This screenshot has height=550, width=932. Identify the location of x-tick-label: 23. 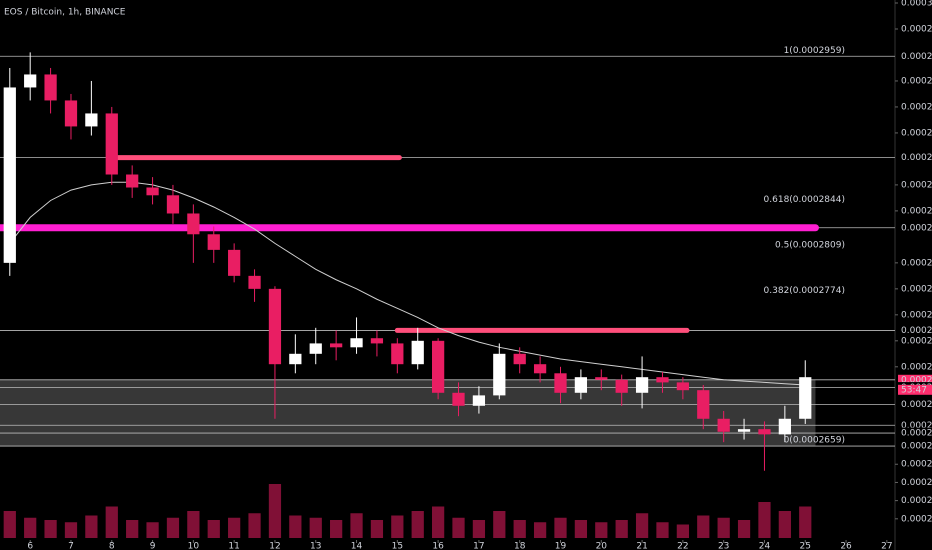
(723, 546).